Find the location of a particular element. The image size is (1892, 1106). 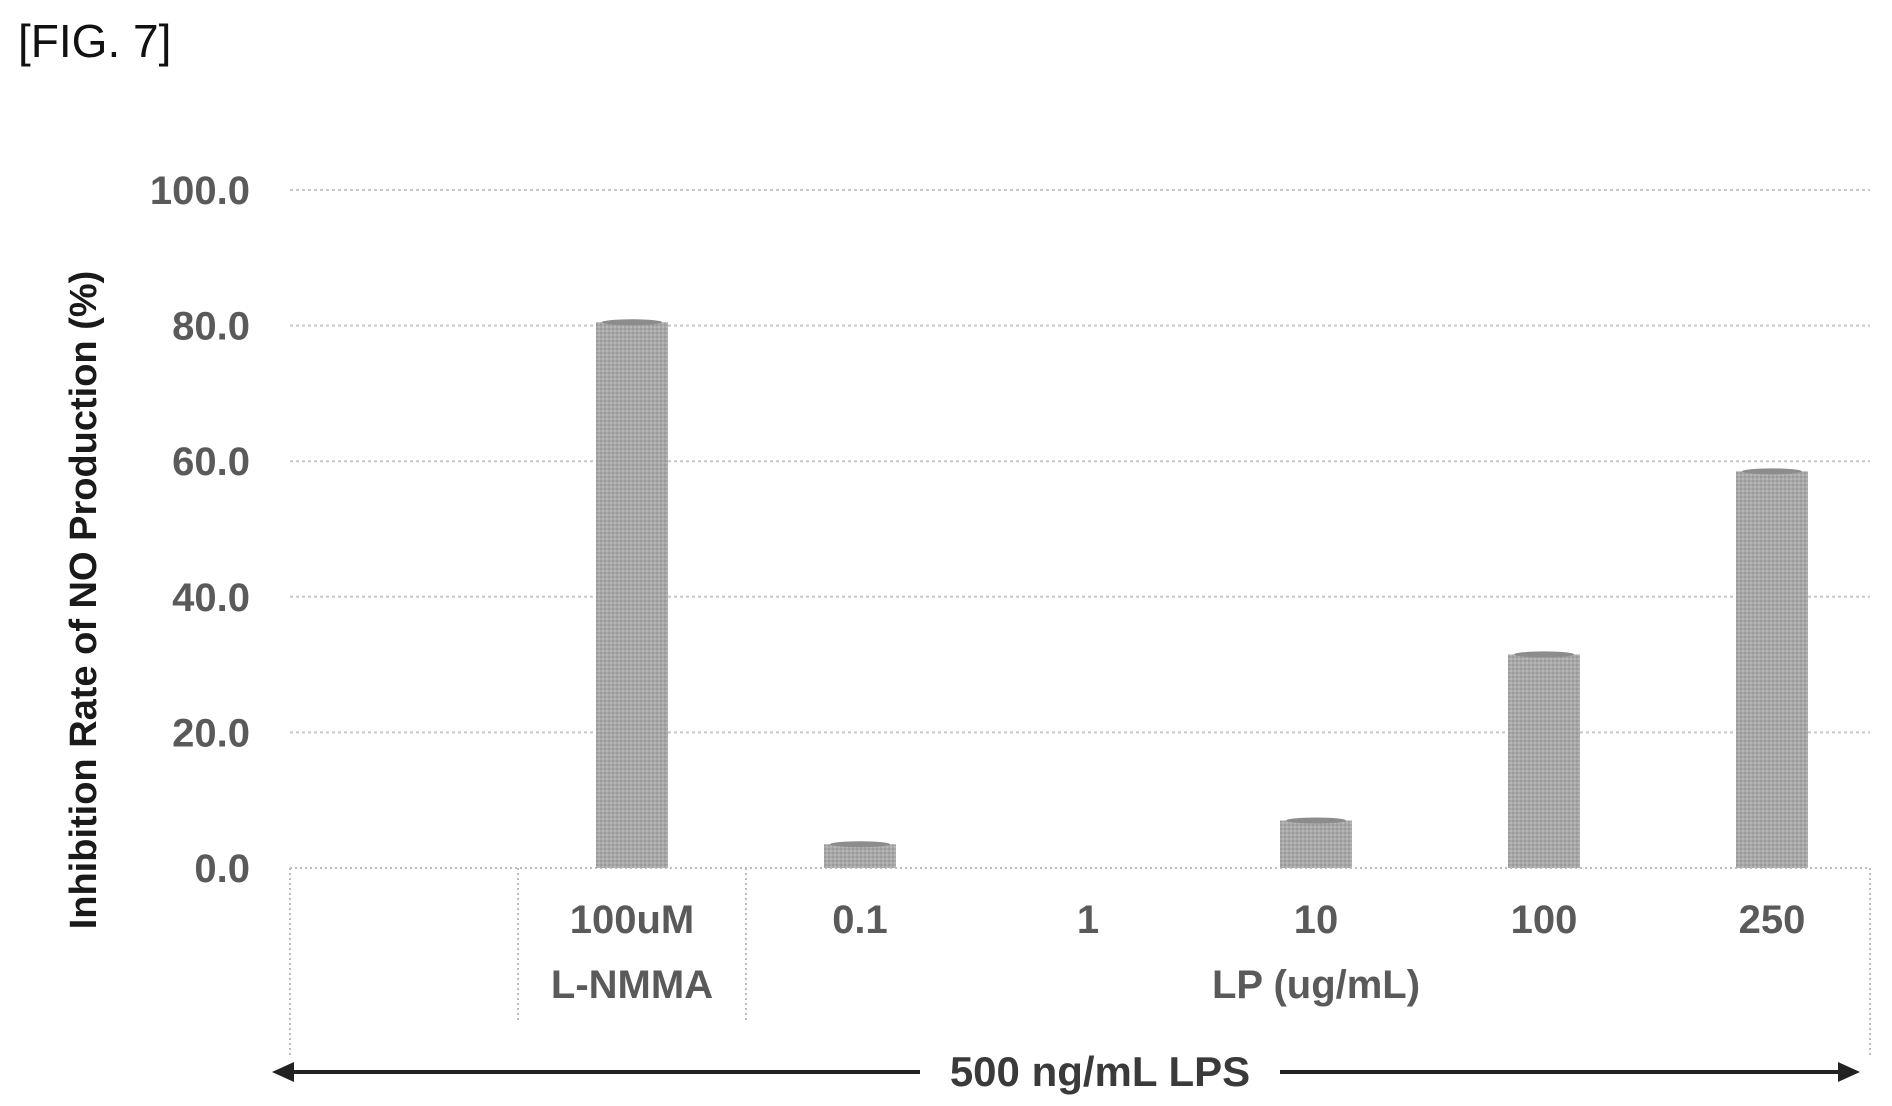

y-tick-label: 80.0 is located at coordinates (211, 327).